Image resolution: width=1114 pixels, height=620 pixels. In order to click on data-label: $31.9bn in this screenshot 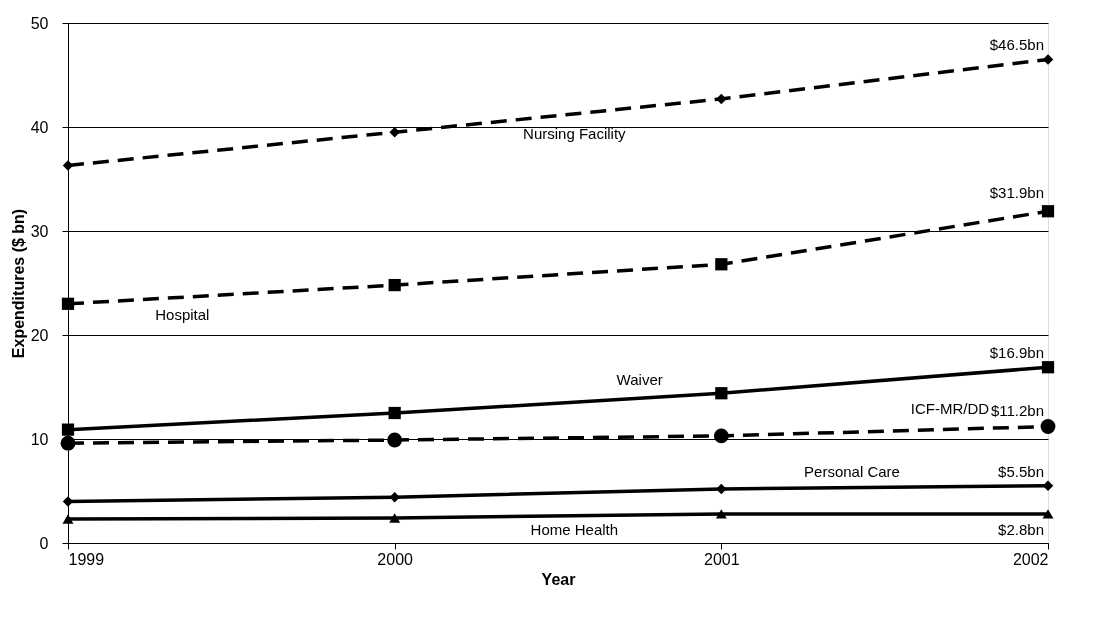, I will do `click(1016, 193)`.